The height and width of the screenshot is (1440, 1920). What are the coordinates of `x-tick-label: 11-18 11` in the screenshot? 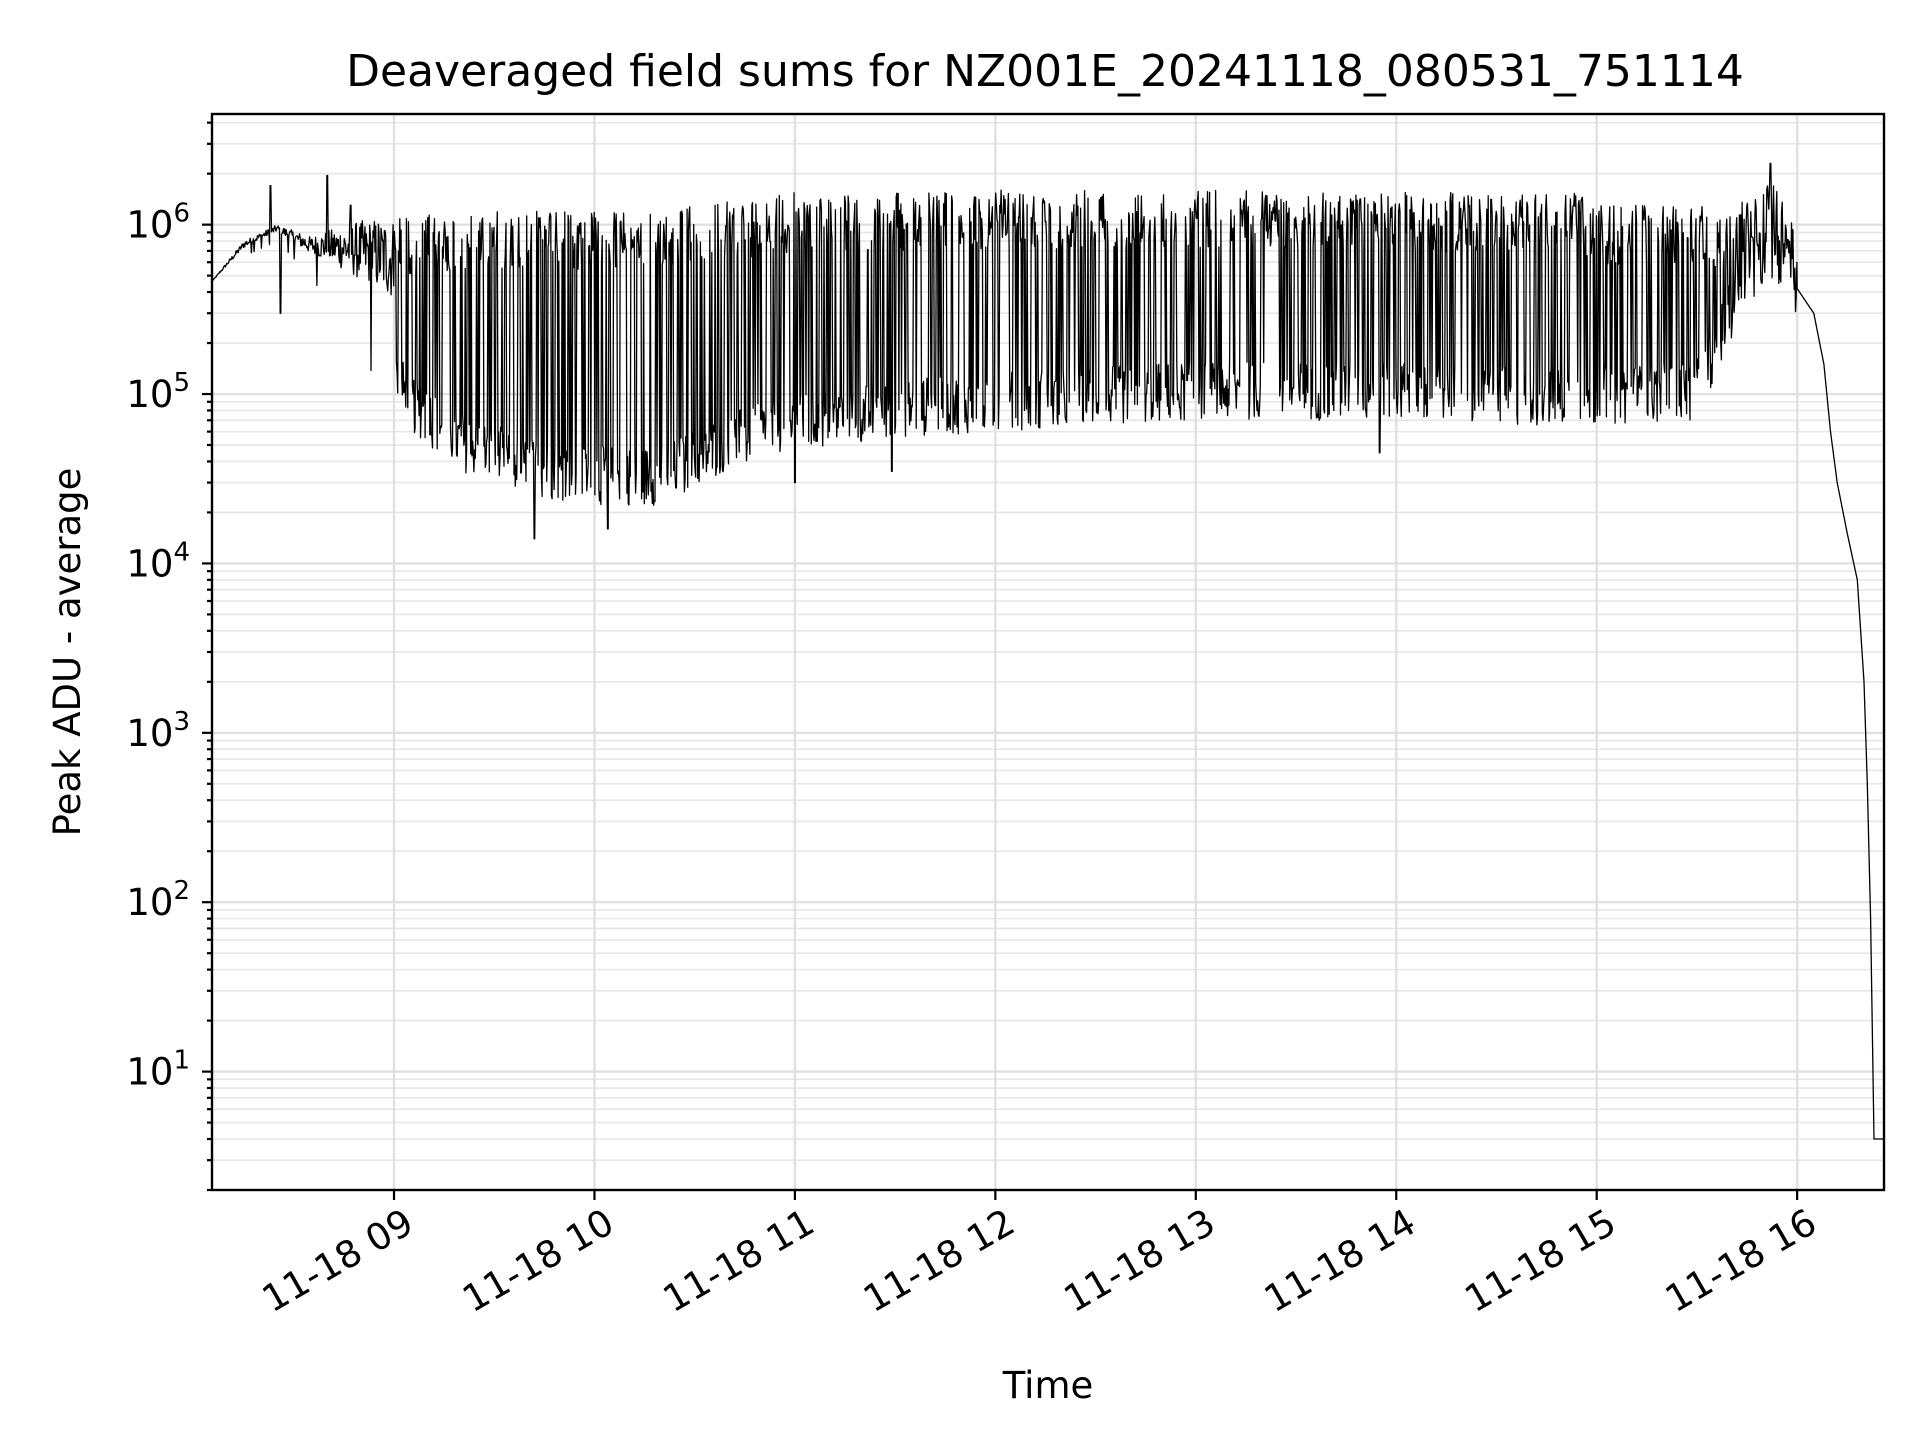 It's located at (739, 1261).